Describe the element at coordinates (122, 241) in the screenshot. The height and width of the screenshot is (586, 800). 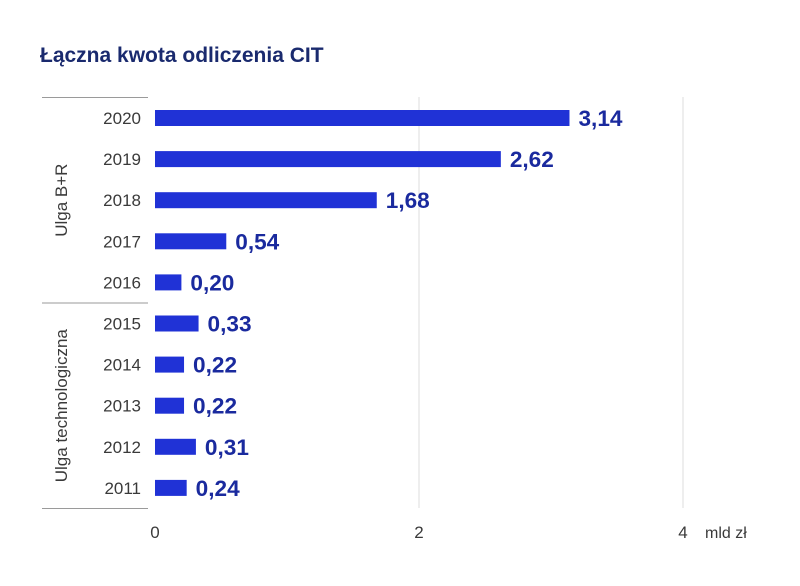
I see `year-label-2017: 2017` at that location.